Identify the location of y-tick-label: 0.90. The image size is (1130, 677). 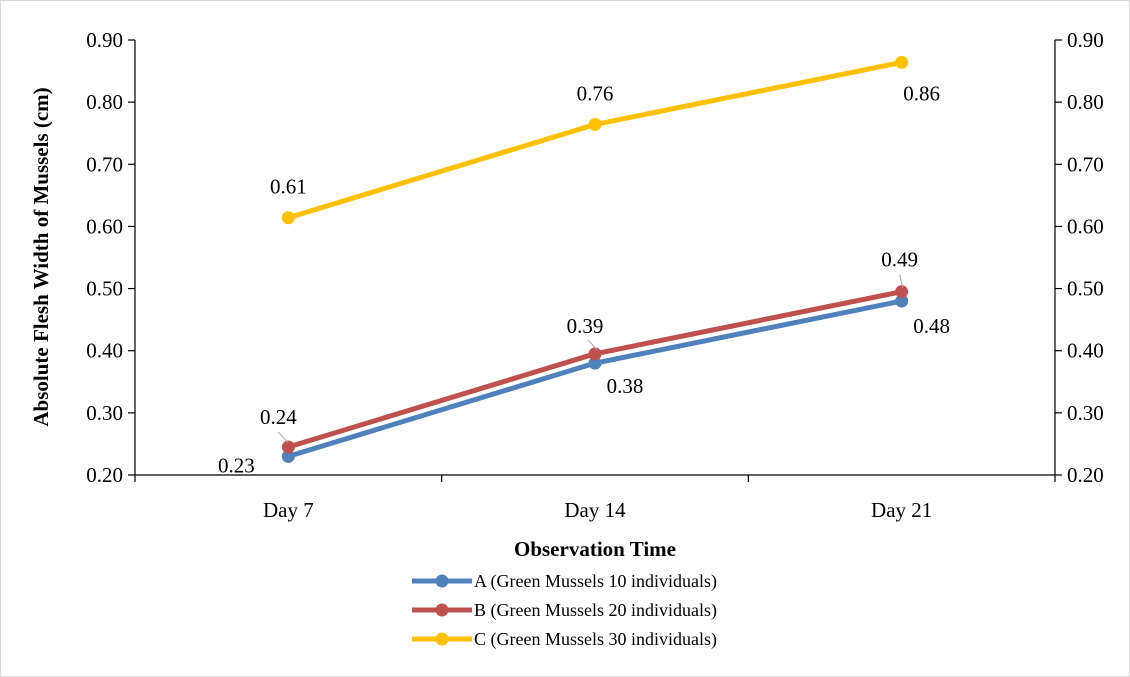
(104, 40).